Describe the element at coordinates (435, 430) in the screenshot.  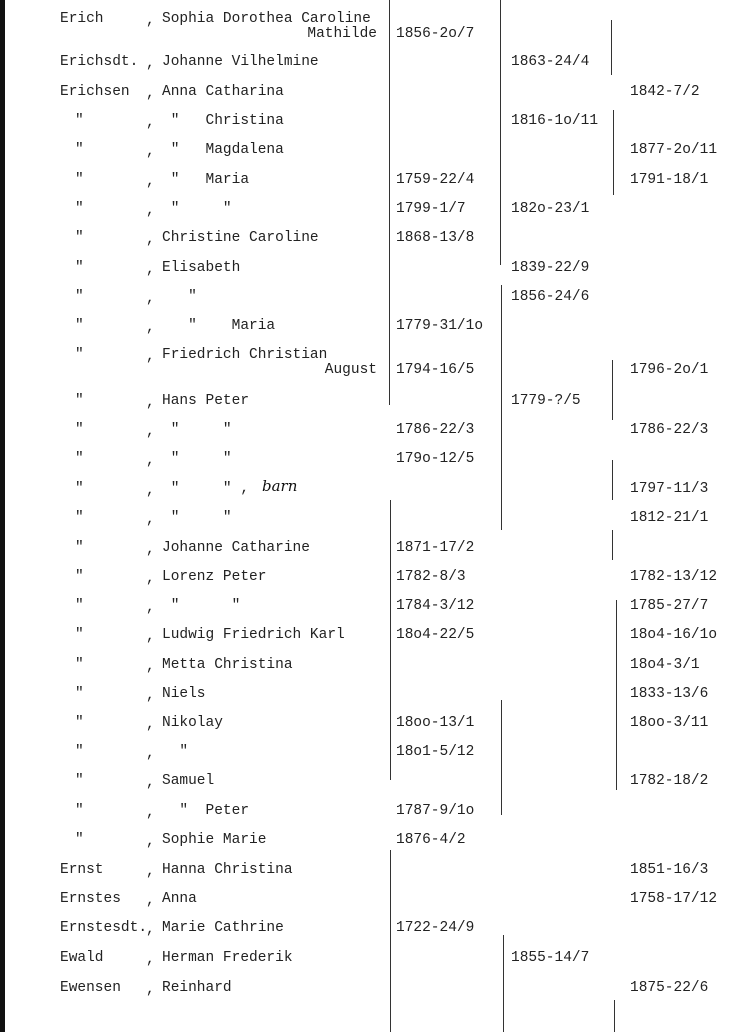
I see `date-column-1: 1786-22/3` at that location.